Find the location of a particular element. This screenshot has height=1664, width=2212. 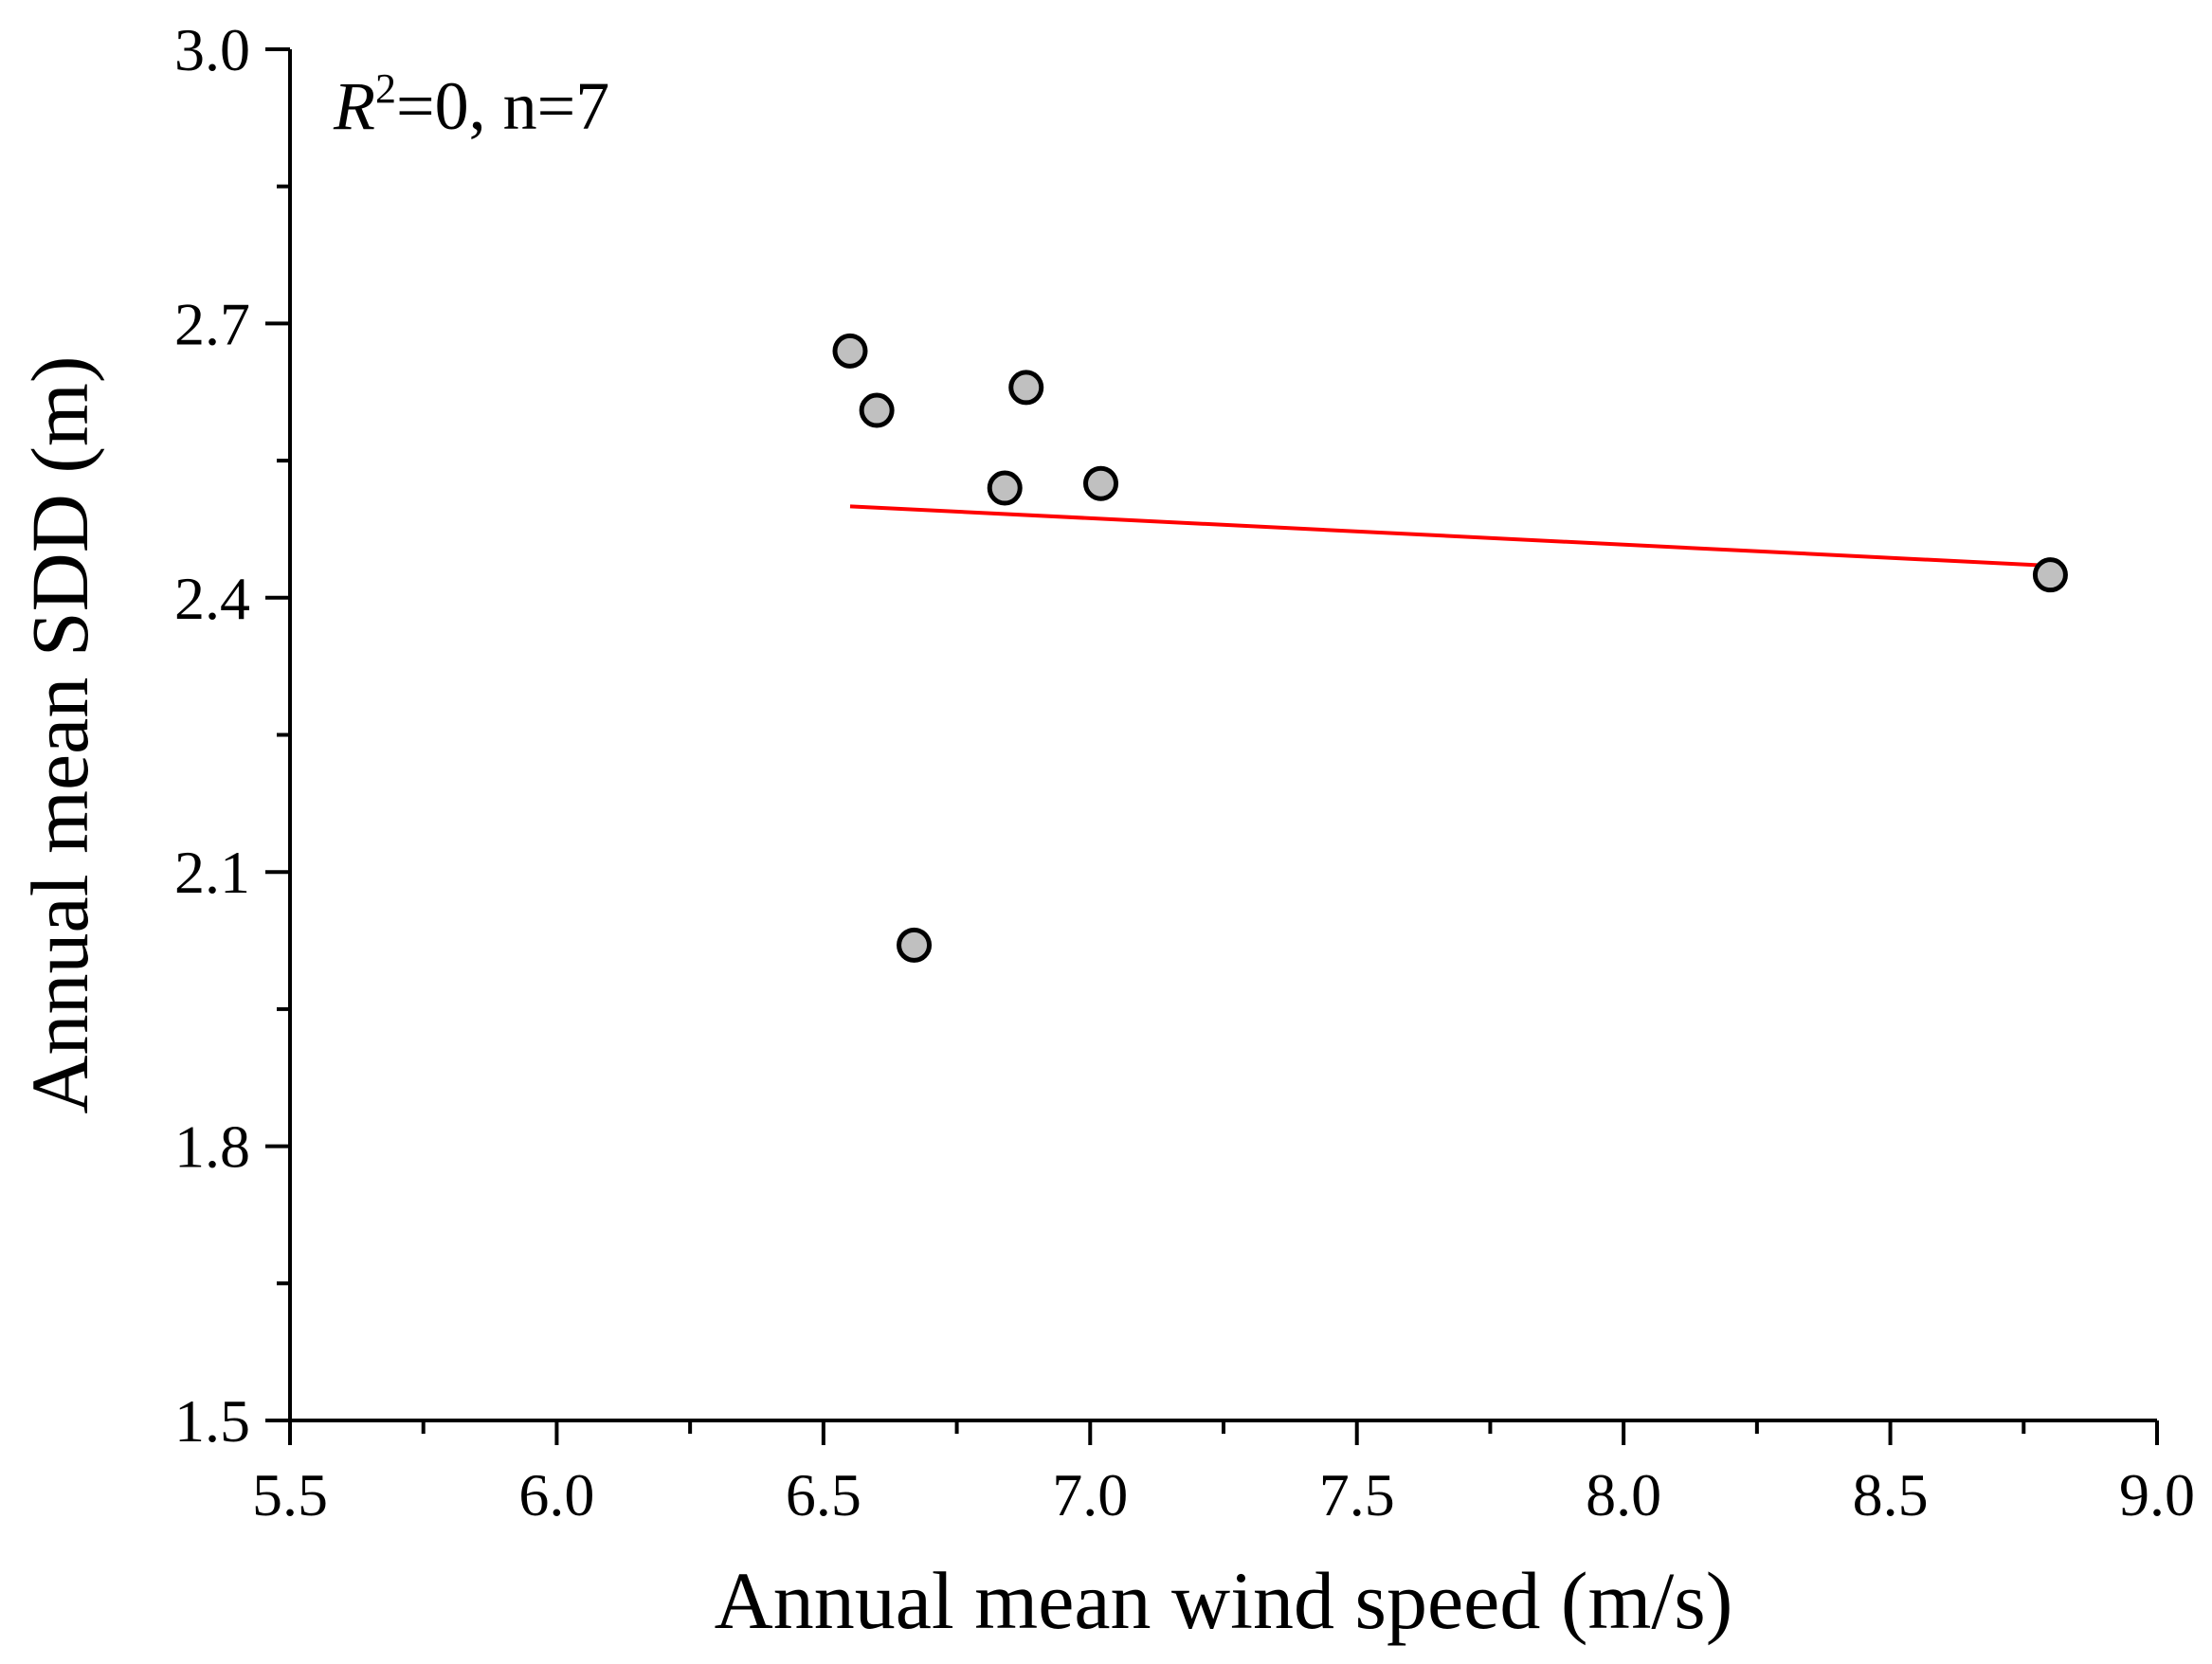

y-tick-label: 1.8 is located at coordinates (212, 1147).